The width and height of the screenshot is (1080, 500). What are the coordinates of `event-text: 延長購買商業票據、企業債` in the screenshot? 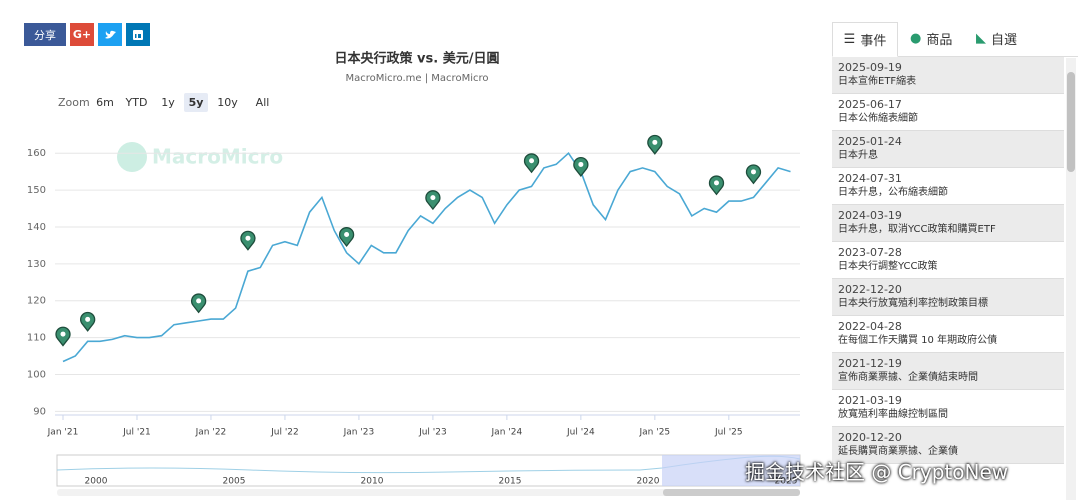 It's located at (898, 451).